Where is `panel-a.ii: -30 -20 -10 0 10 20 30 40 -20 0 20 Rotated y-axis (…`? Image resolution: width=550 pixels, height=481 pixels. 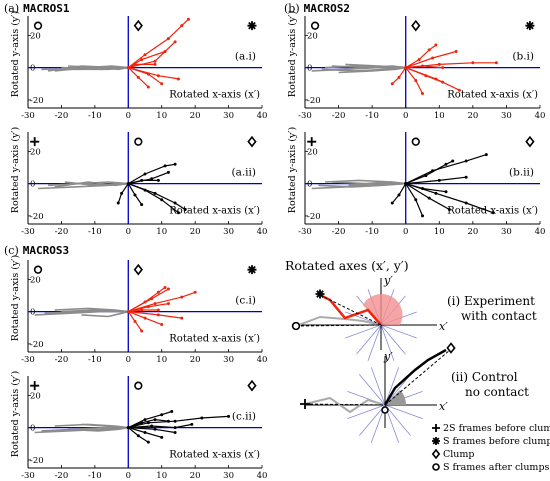 panel-a.ii: -30 -20 -10 0 10 20 30 40 -20 0 20 Rotated y-axis (… is located at coordinates (138, 182).